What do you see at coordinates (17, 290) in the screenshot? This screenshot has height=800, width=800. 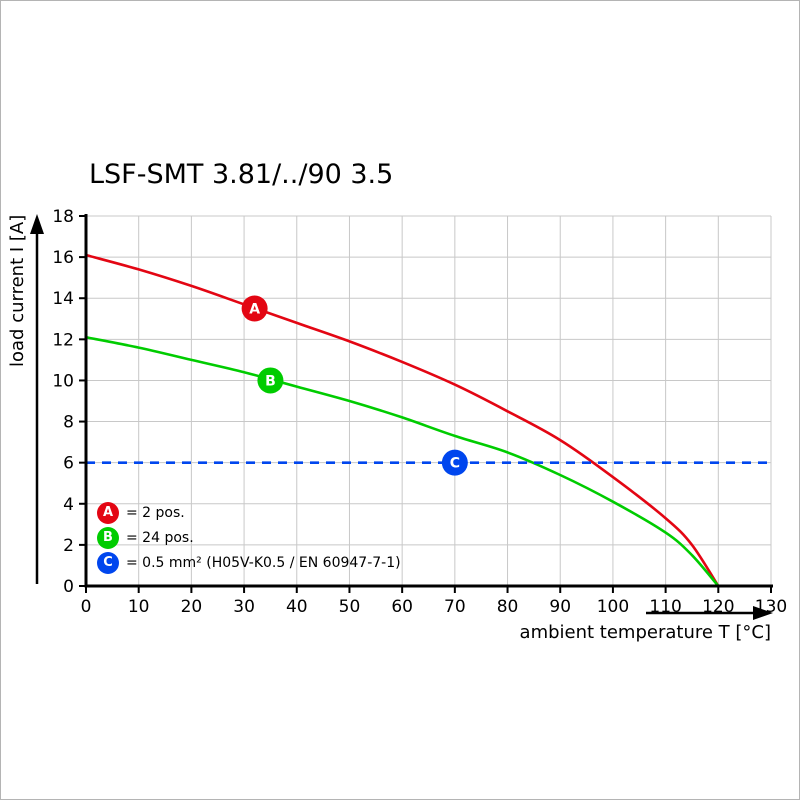 I see `y-axis-label: load current I [A]` at bounding box center [17, 290].